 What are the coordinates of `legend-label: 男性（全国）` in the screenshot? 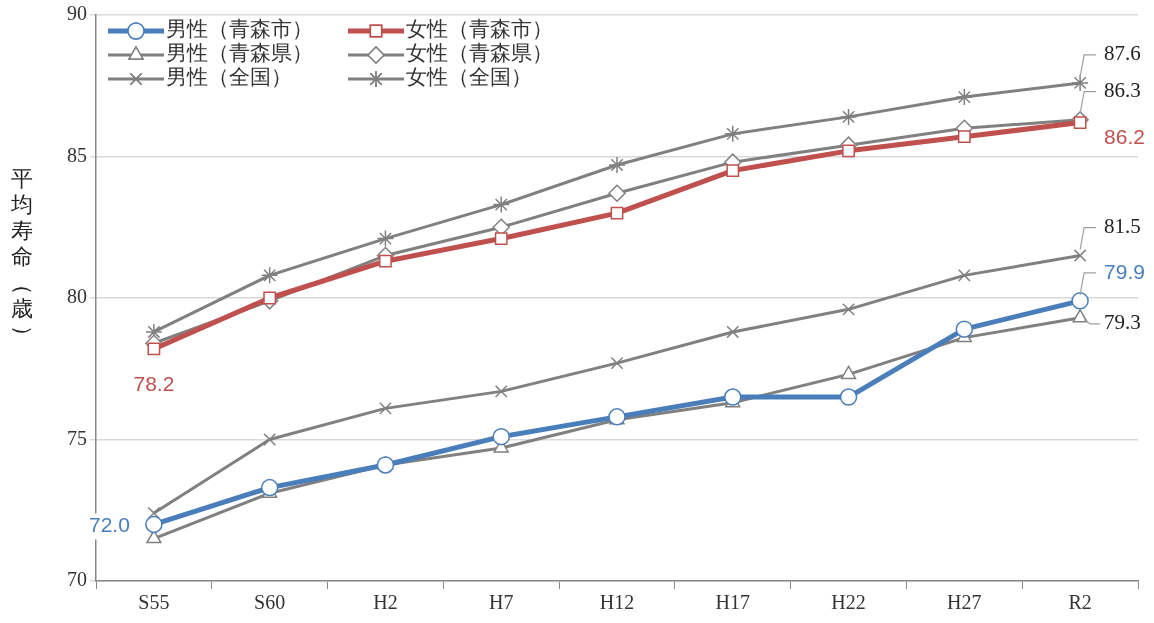 It's located at (229, 77).